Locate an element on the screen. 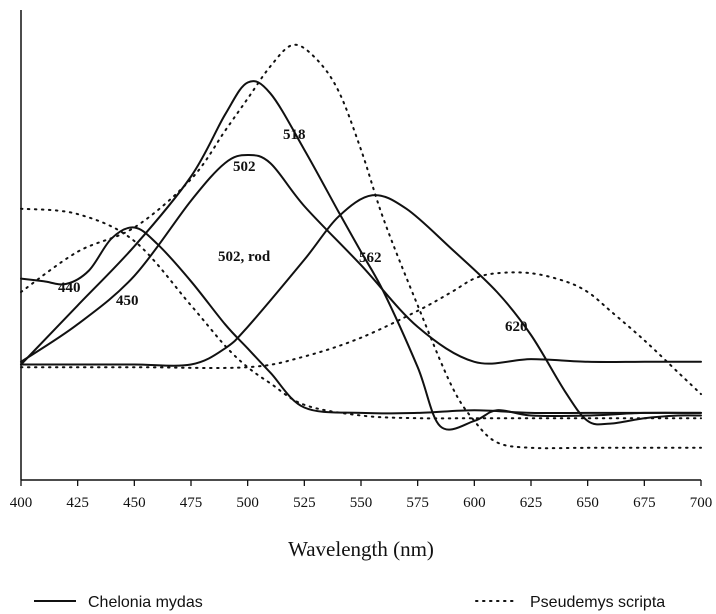  x-axis-title: Wavelength (nm) is located at coordinates (361, 549).